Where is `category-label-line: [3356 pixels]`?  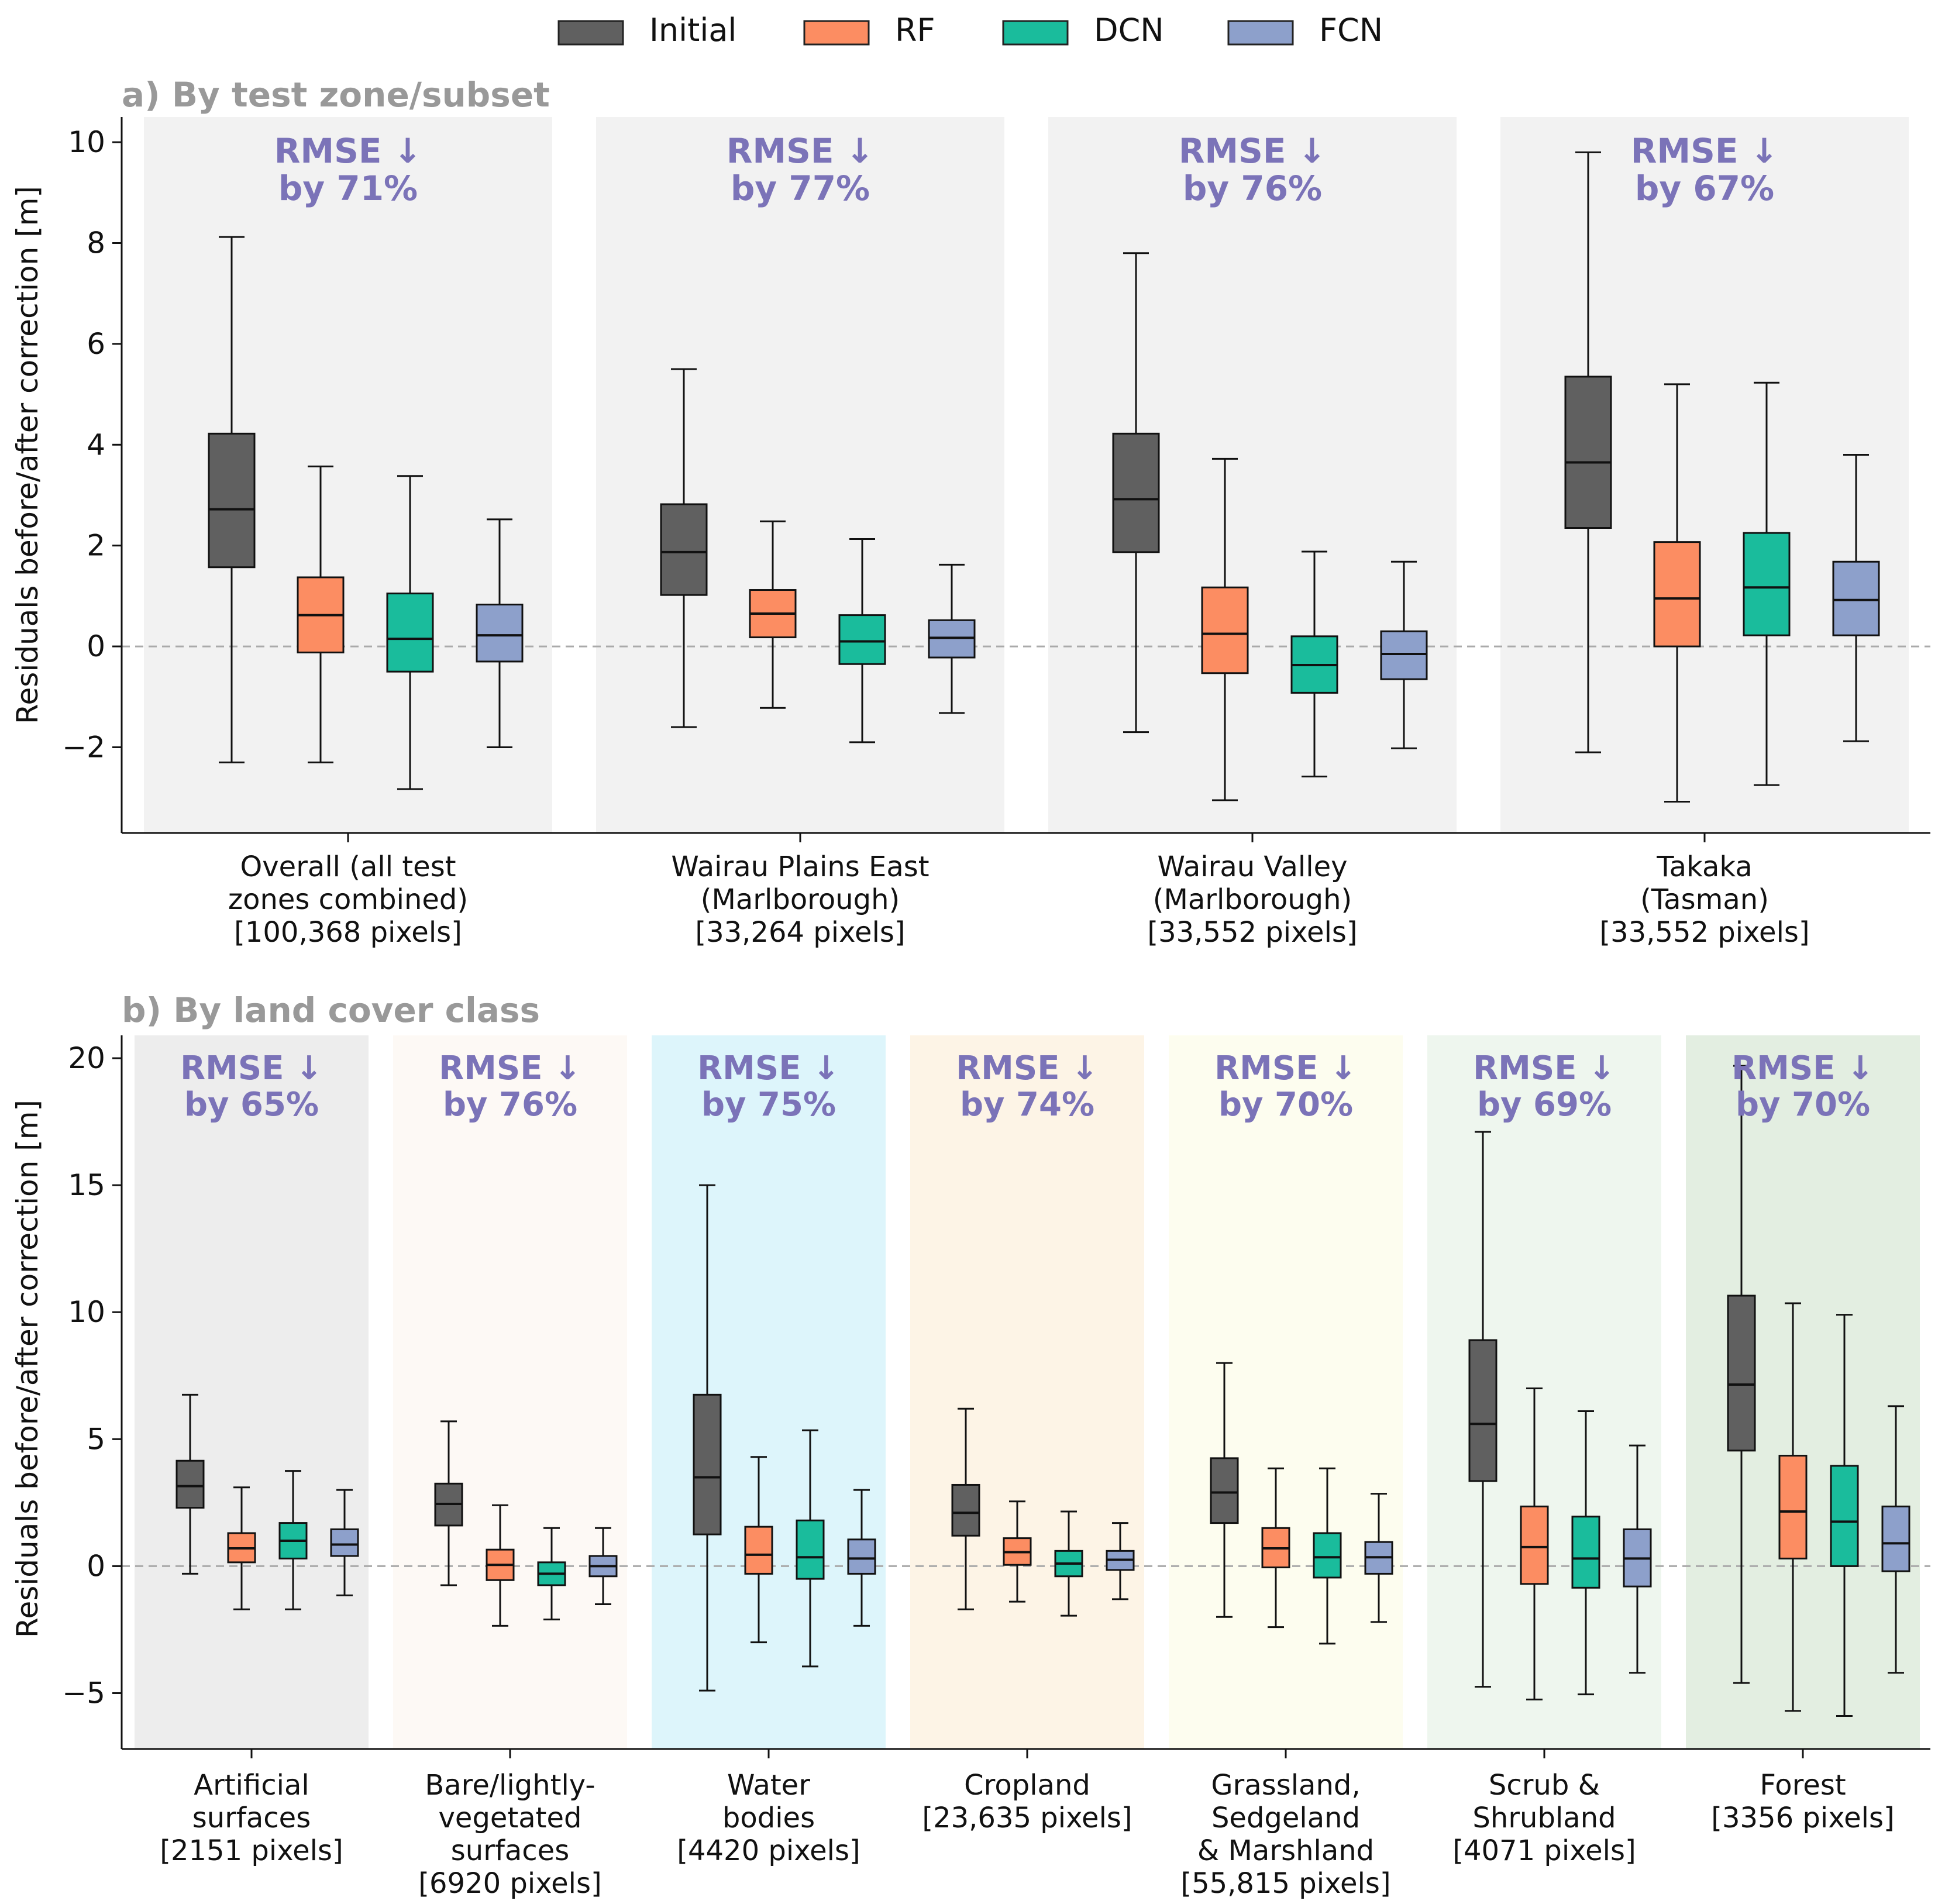 category-label-line: [3356 pixels] is located at coordinates (1802, 1818).